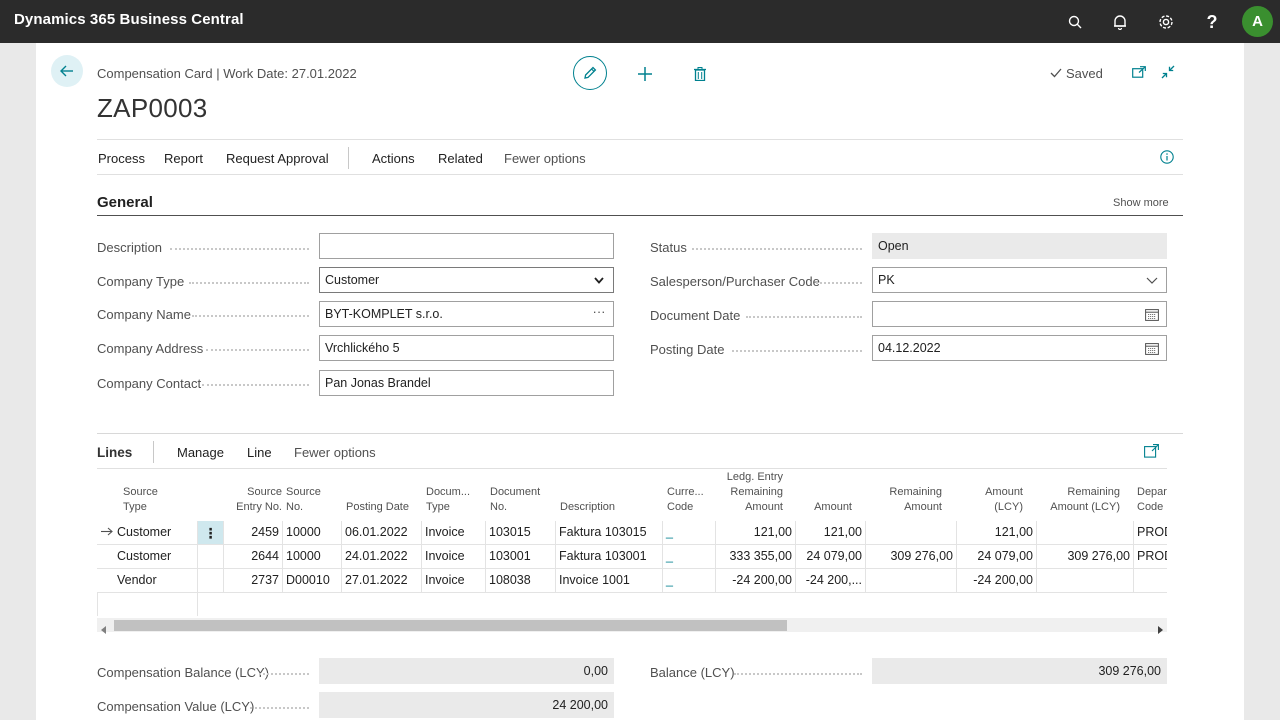  I want to click on col-header-currency-code: Curre... Code, so click(685, 499).